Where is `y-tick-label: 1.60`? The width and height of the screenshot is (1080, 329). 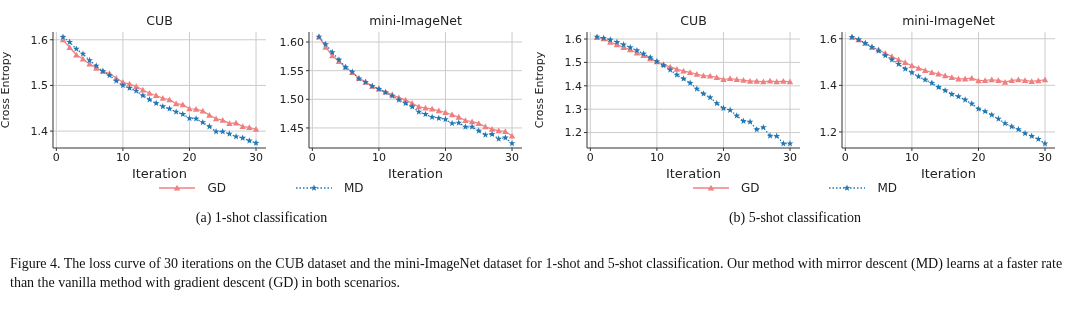
y-tick-label: 1.60 is located at coordinates (291, 42).